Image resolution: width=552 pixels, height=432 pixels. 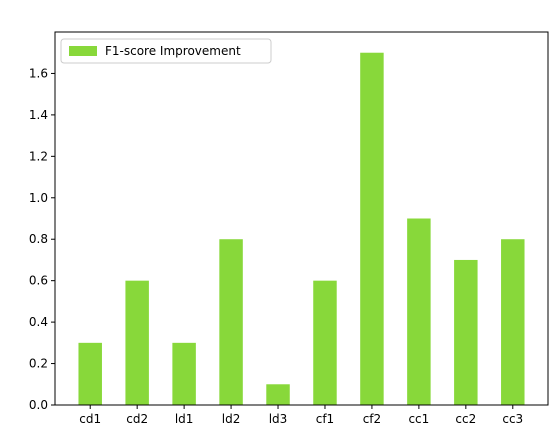 What do you see at coordinates (325, 342) in the screenshot?
I see `bar-cf1` at bounding box center [325, 342].